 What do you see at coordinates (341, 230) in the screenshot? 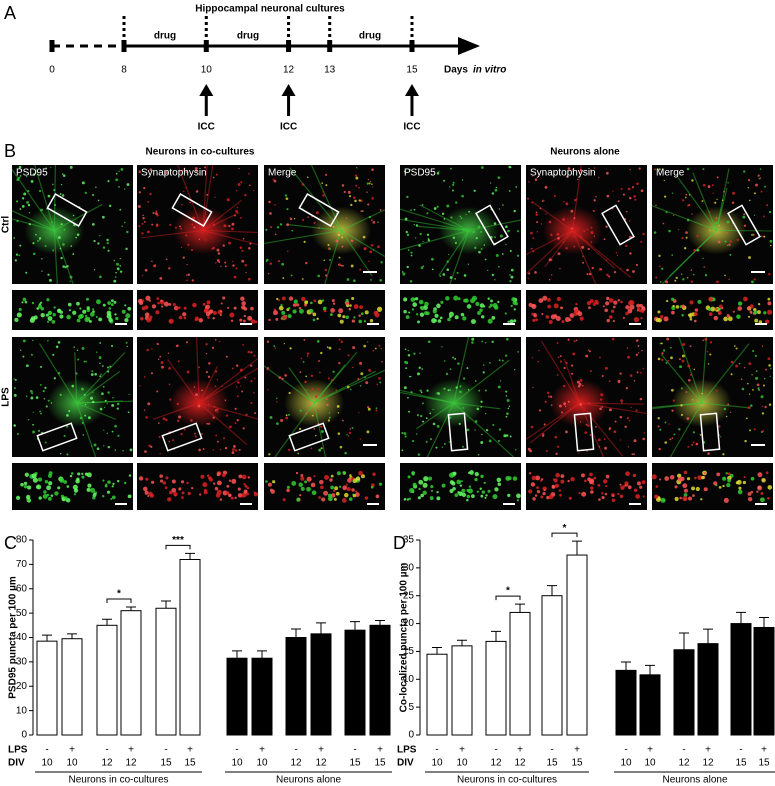
I see `soma-glow` at bounding box center [341, 230].